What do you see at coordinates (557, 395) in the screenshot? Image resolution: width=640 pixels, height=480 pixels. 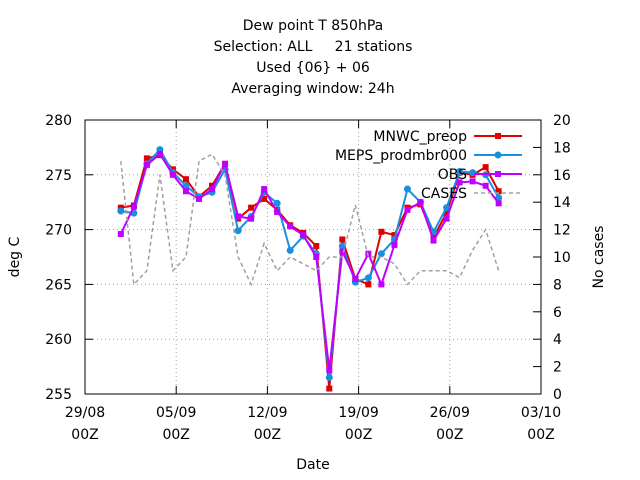 I see `y2-tick-label: 0` at bounding box center [557, 395].